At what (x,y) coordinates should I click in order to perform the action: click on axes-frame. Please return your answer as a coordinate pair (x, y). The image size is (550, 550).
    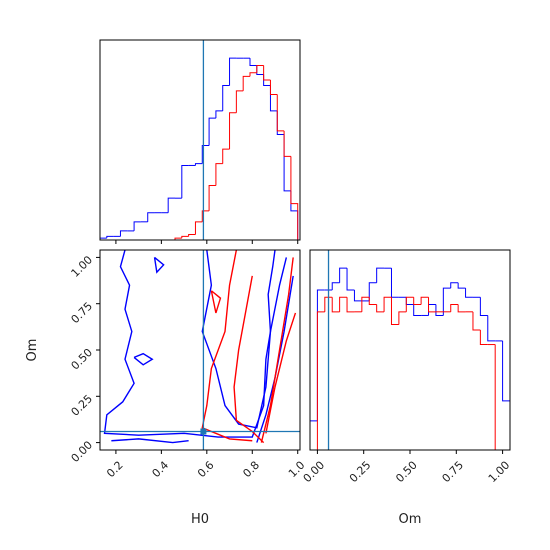
    Looking at the image, I should click on (200, 140).